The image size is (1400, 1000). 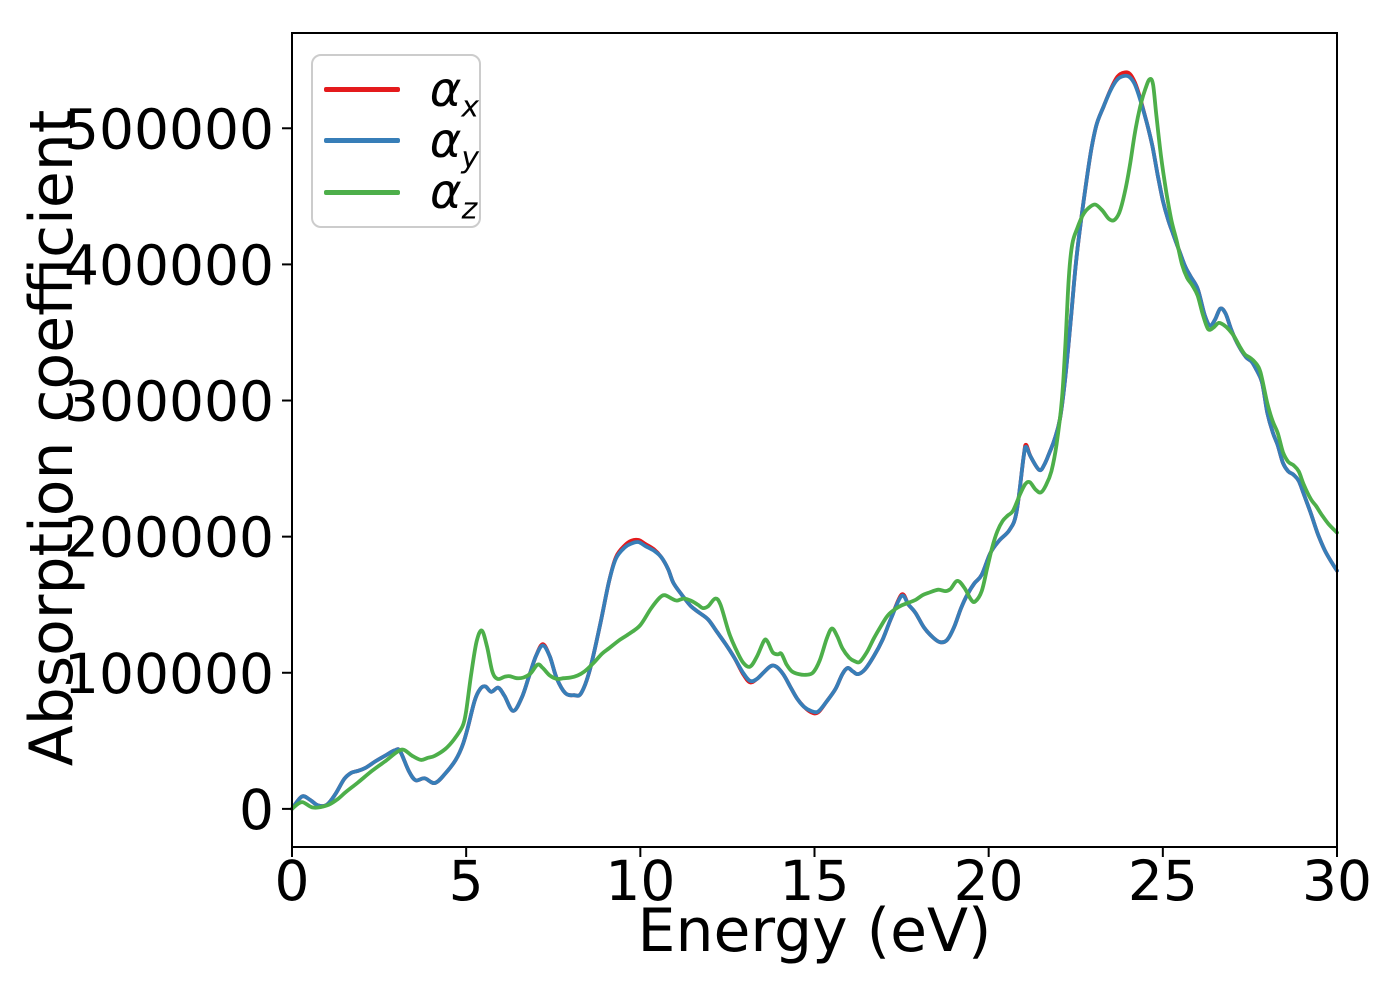 What do you see at coordinates (169, 265) in the screenshot?
I see `y-tick-label: 400000` at bounding box center [169, 265].